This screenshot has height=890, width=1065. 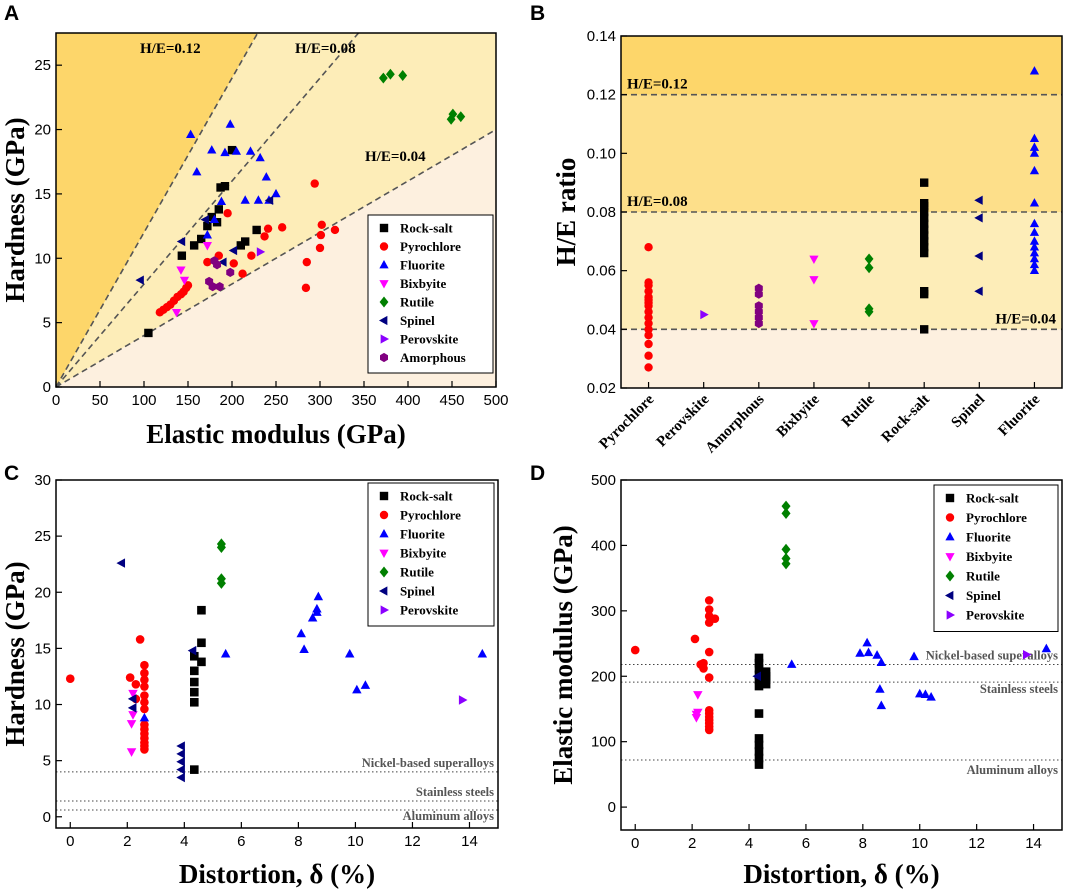 What do you see at coordinates (950, 536) in the screenshot?
I see `d-legend-marker-fluorite` at bounding box center [950, 536].